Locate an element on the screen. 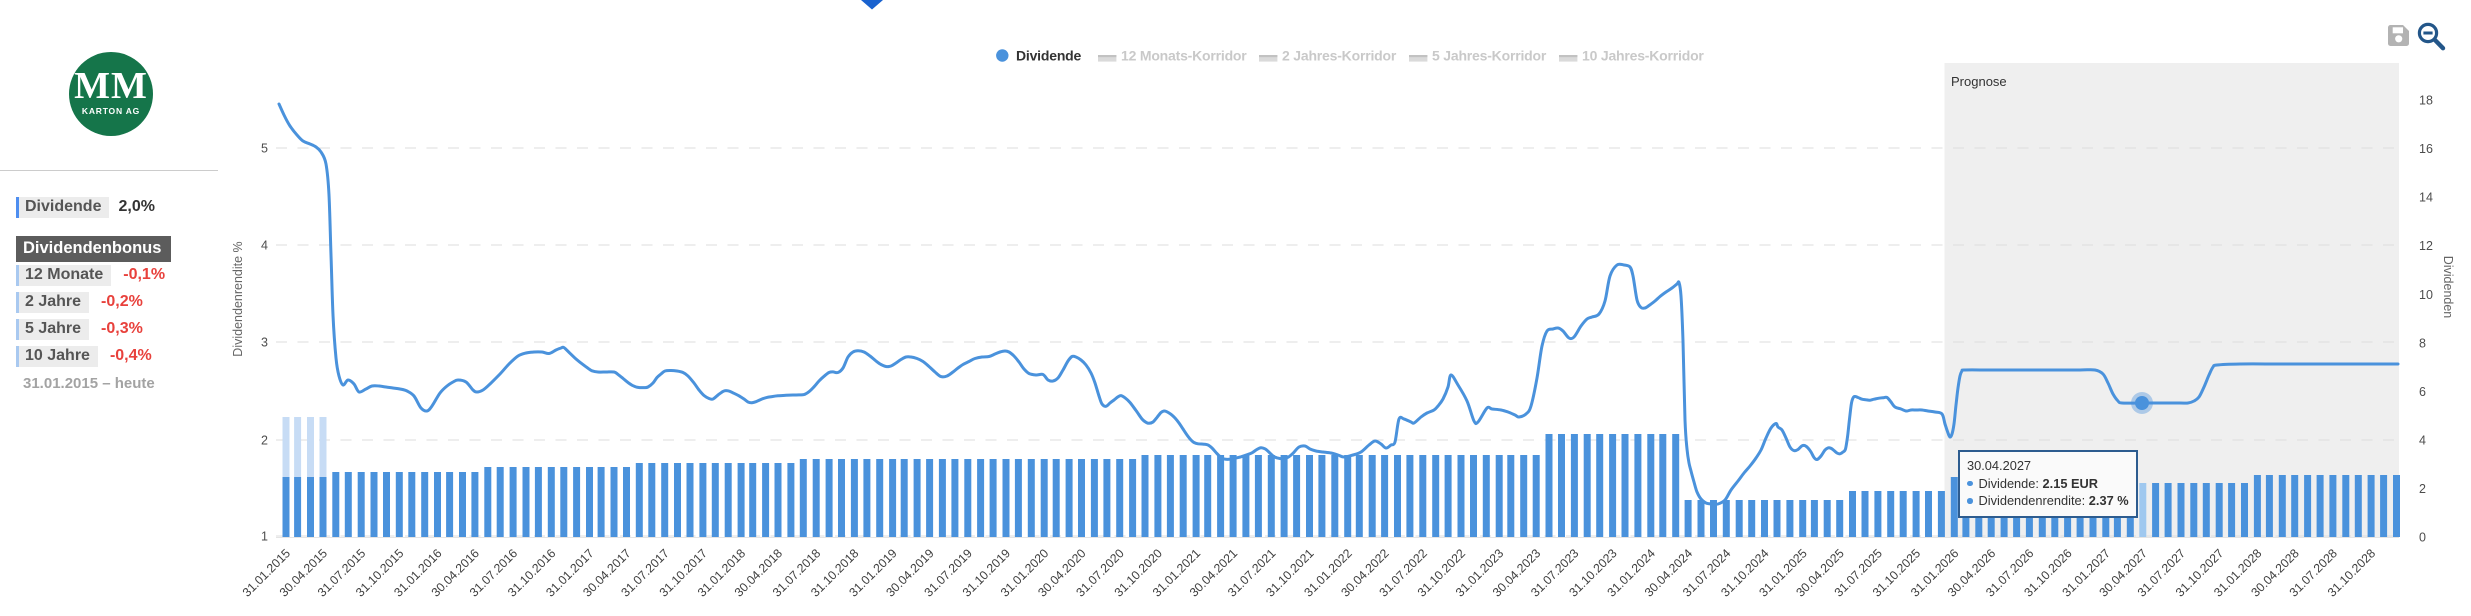 This screenshot has width=2471, height=616. svg-text: 0 is located at coordinates (2422, 538).